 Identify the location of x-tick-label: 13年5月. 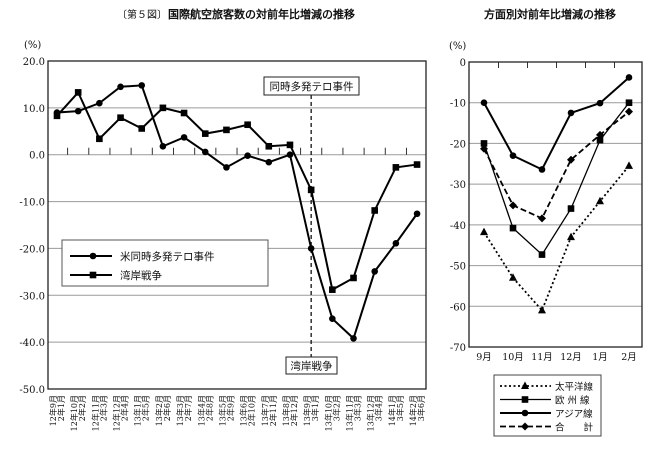
(222, 410).